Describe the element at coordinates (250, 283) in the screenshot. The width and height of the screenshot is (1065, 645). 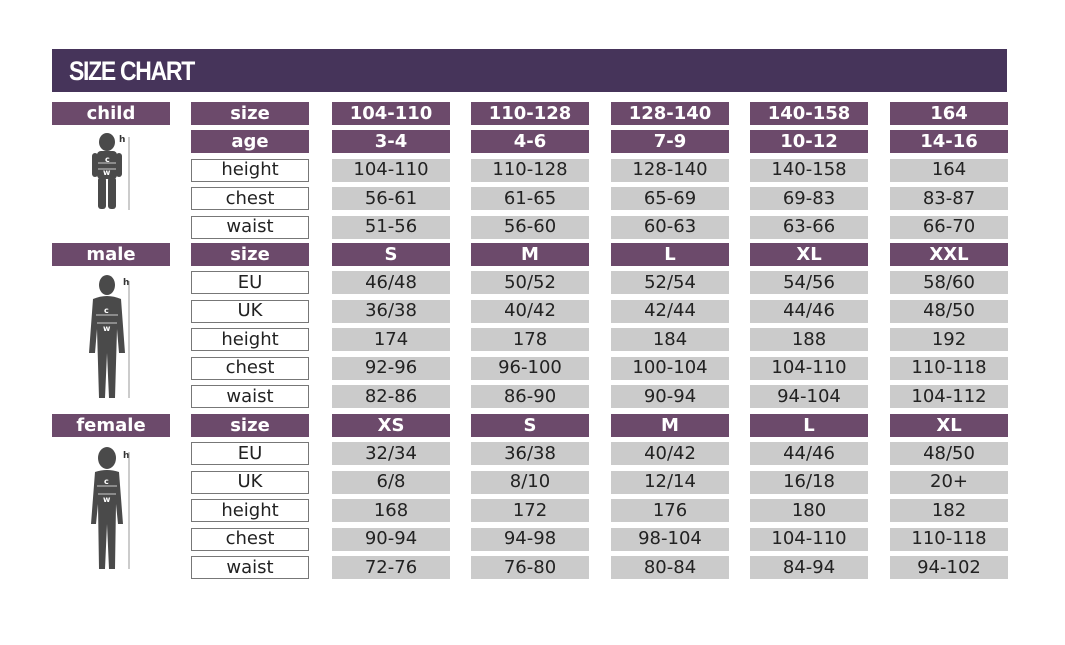
I see `row-label-eu: EU` at that location.